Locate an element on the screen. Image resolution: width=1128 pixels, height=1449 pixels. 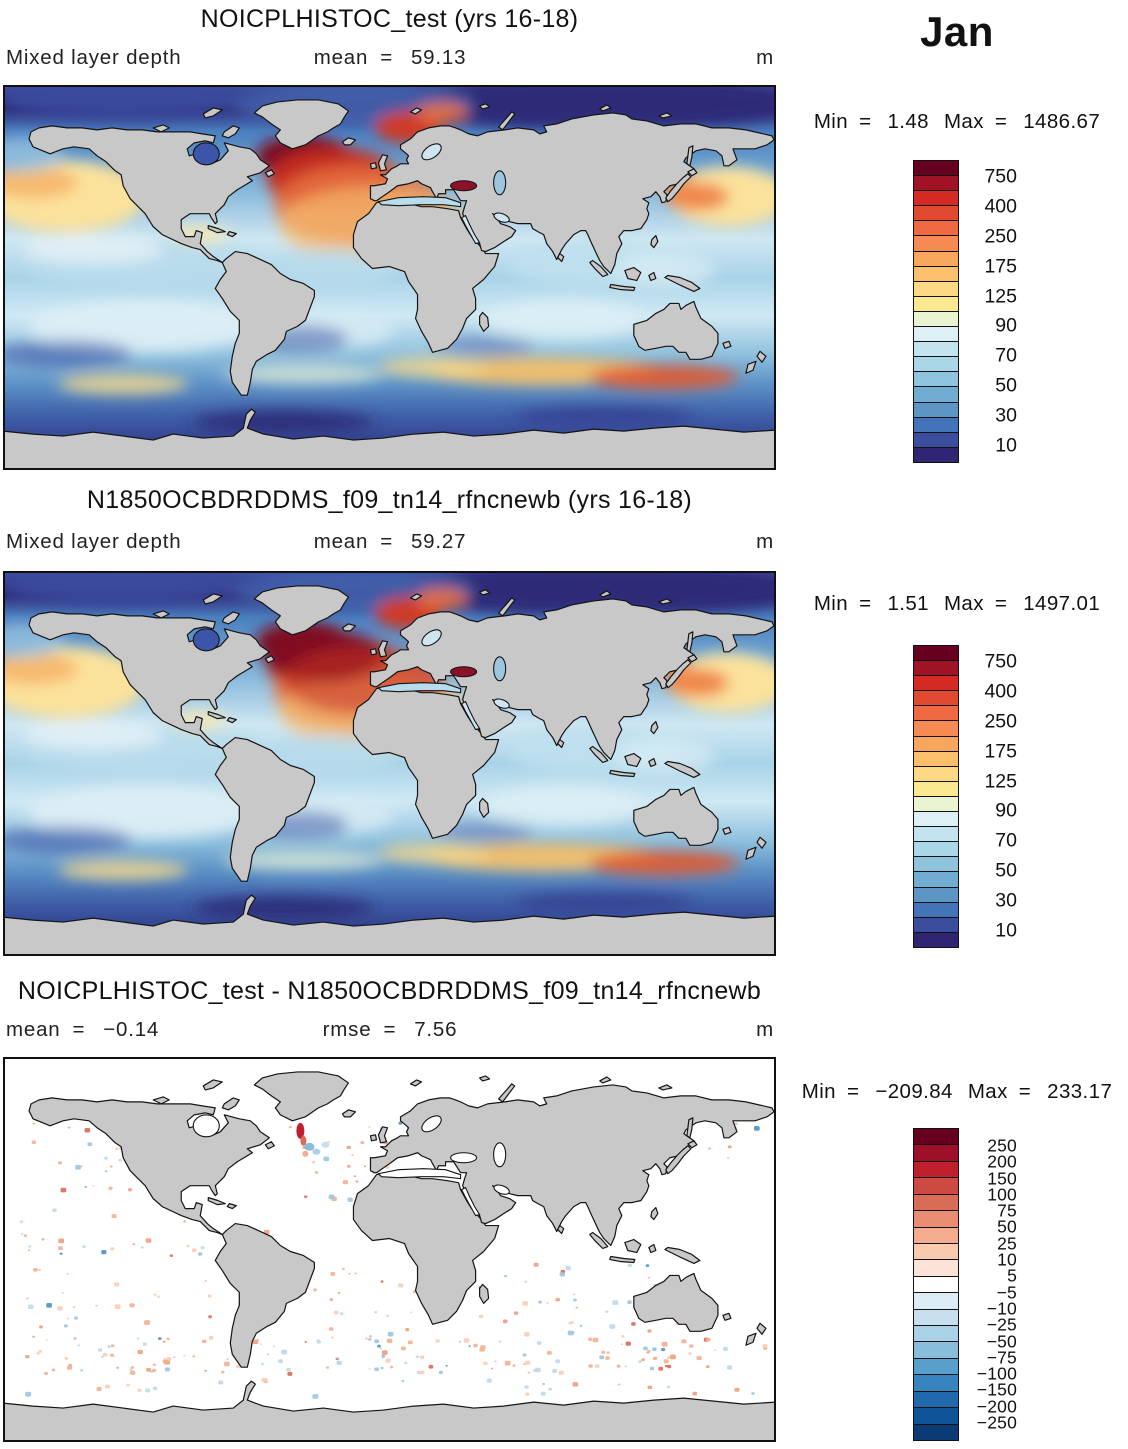
panel2-units-label: m is located at coordinates (765, 541).